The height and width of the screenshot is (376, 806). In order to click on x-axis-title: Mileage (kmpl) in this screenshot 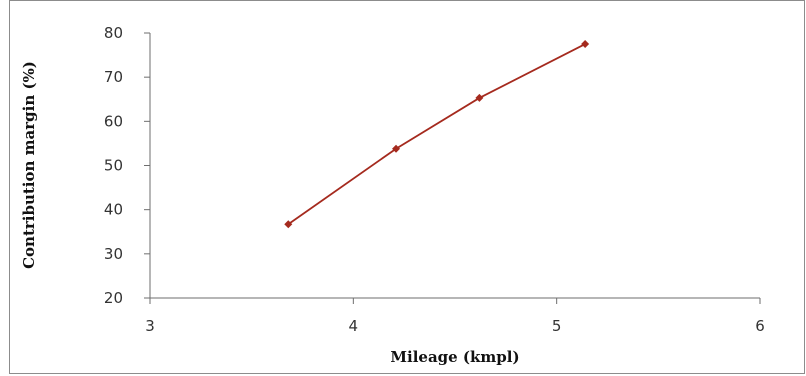, I will do `click(454, 357)`.